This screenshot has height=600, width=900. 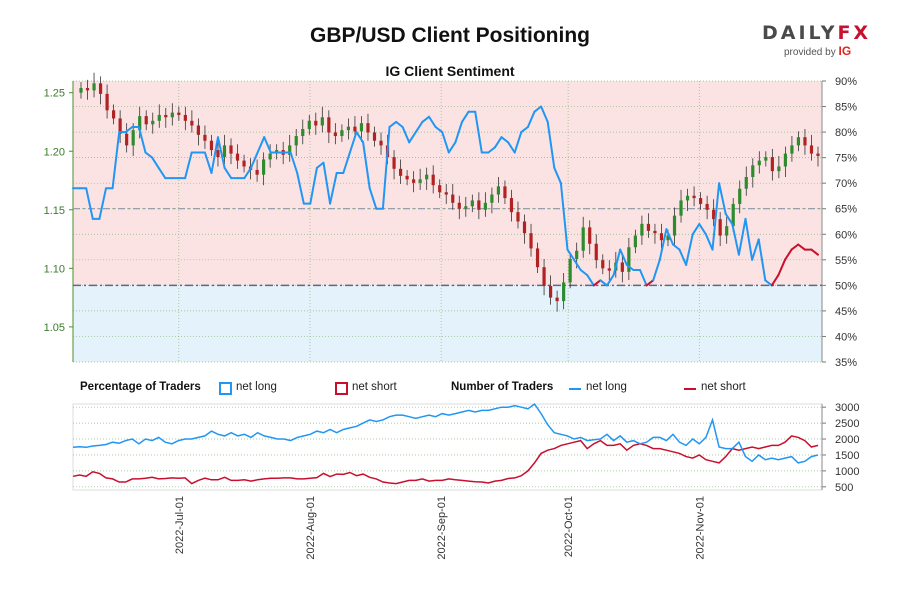 What do you see at coordinates (846, 82) in the screenshot?
I see `pct-tick-label: 90%` at bounding box center [846, 82].